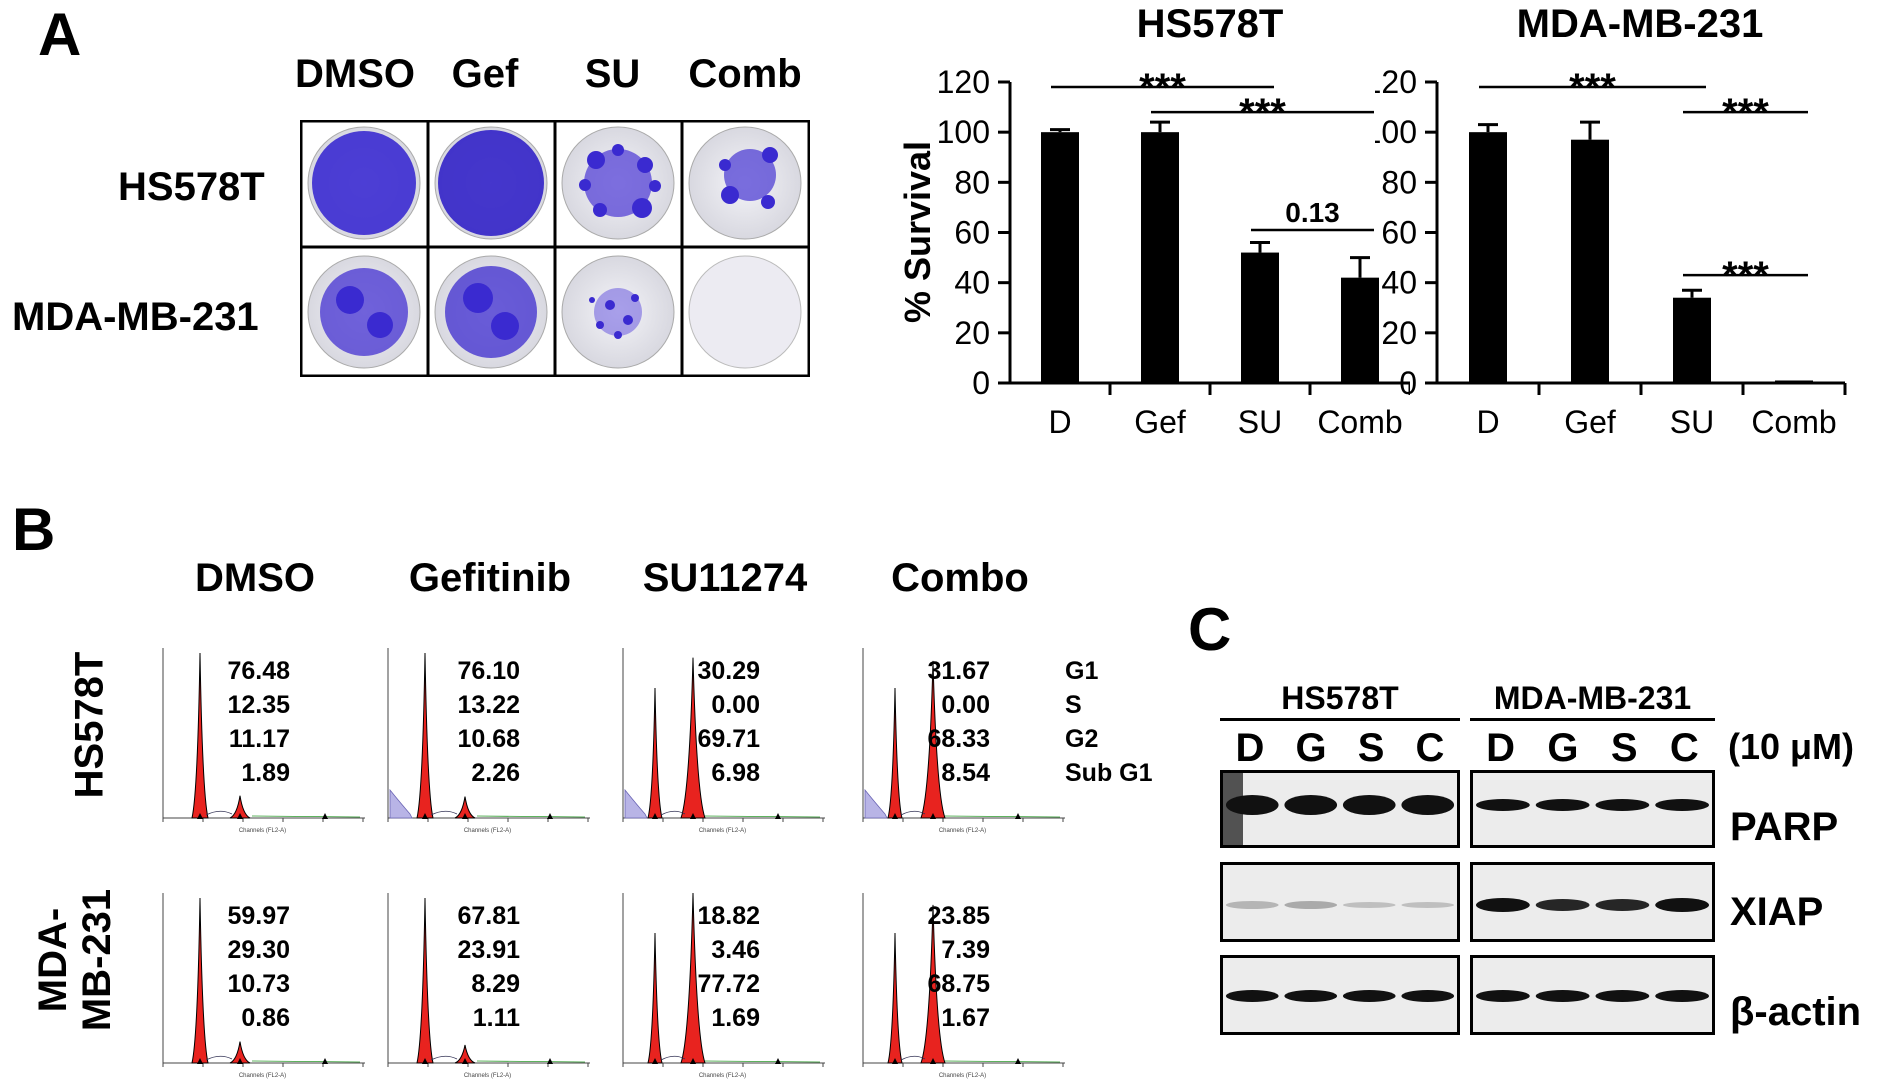 This screenshot has height=1080, width=1890. Describe the element at coordinates (1592, 748) in the screenshot. I see `lane-labels-mda: D G S C` at that location.